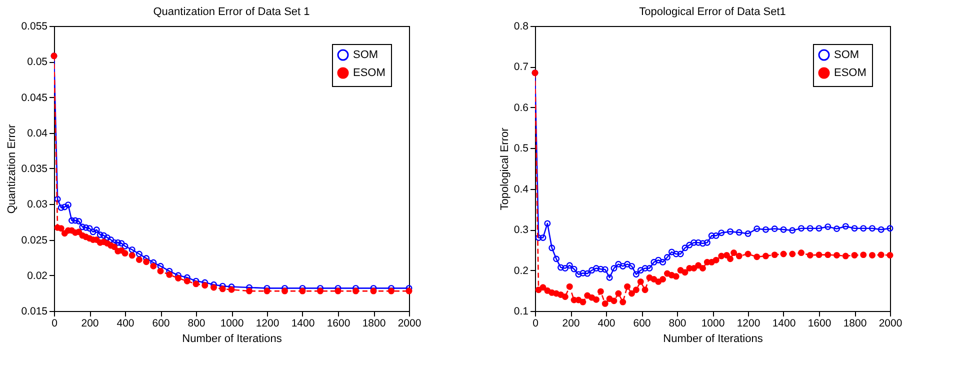 This screenshot has height=380, width=966. I want to click on y-tick-label: 0.03, so click(37, 204).